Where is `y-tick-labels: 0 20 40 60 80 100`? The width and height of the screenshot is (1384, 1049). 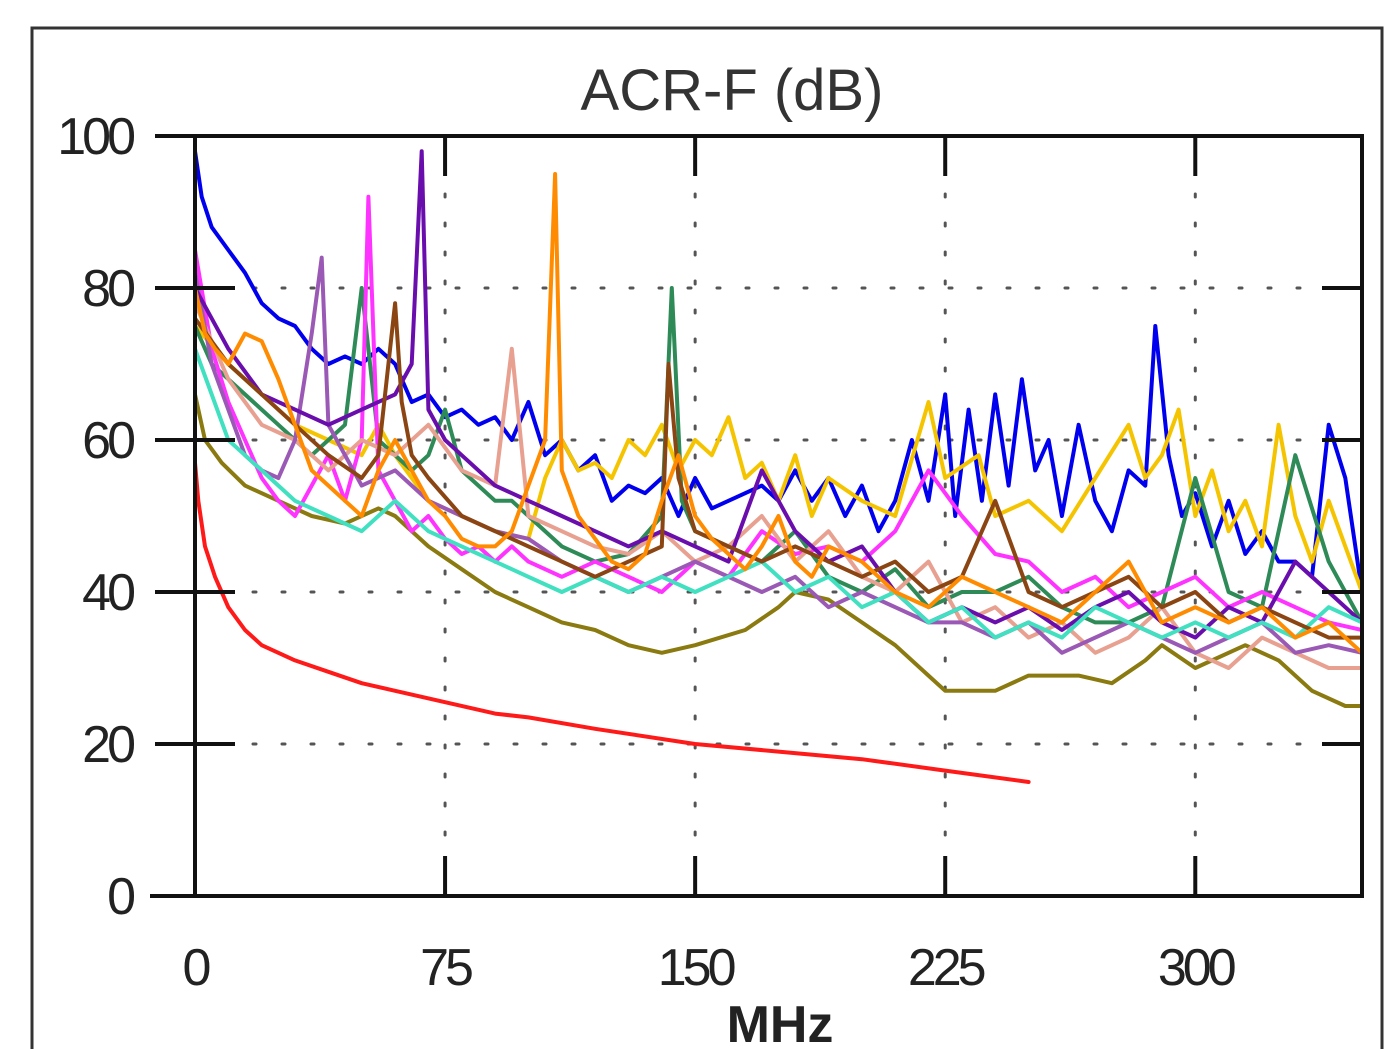 y-tick-labels: 0 20 40 60 80 100 is located at coordinates (97, 517).